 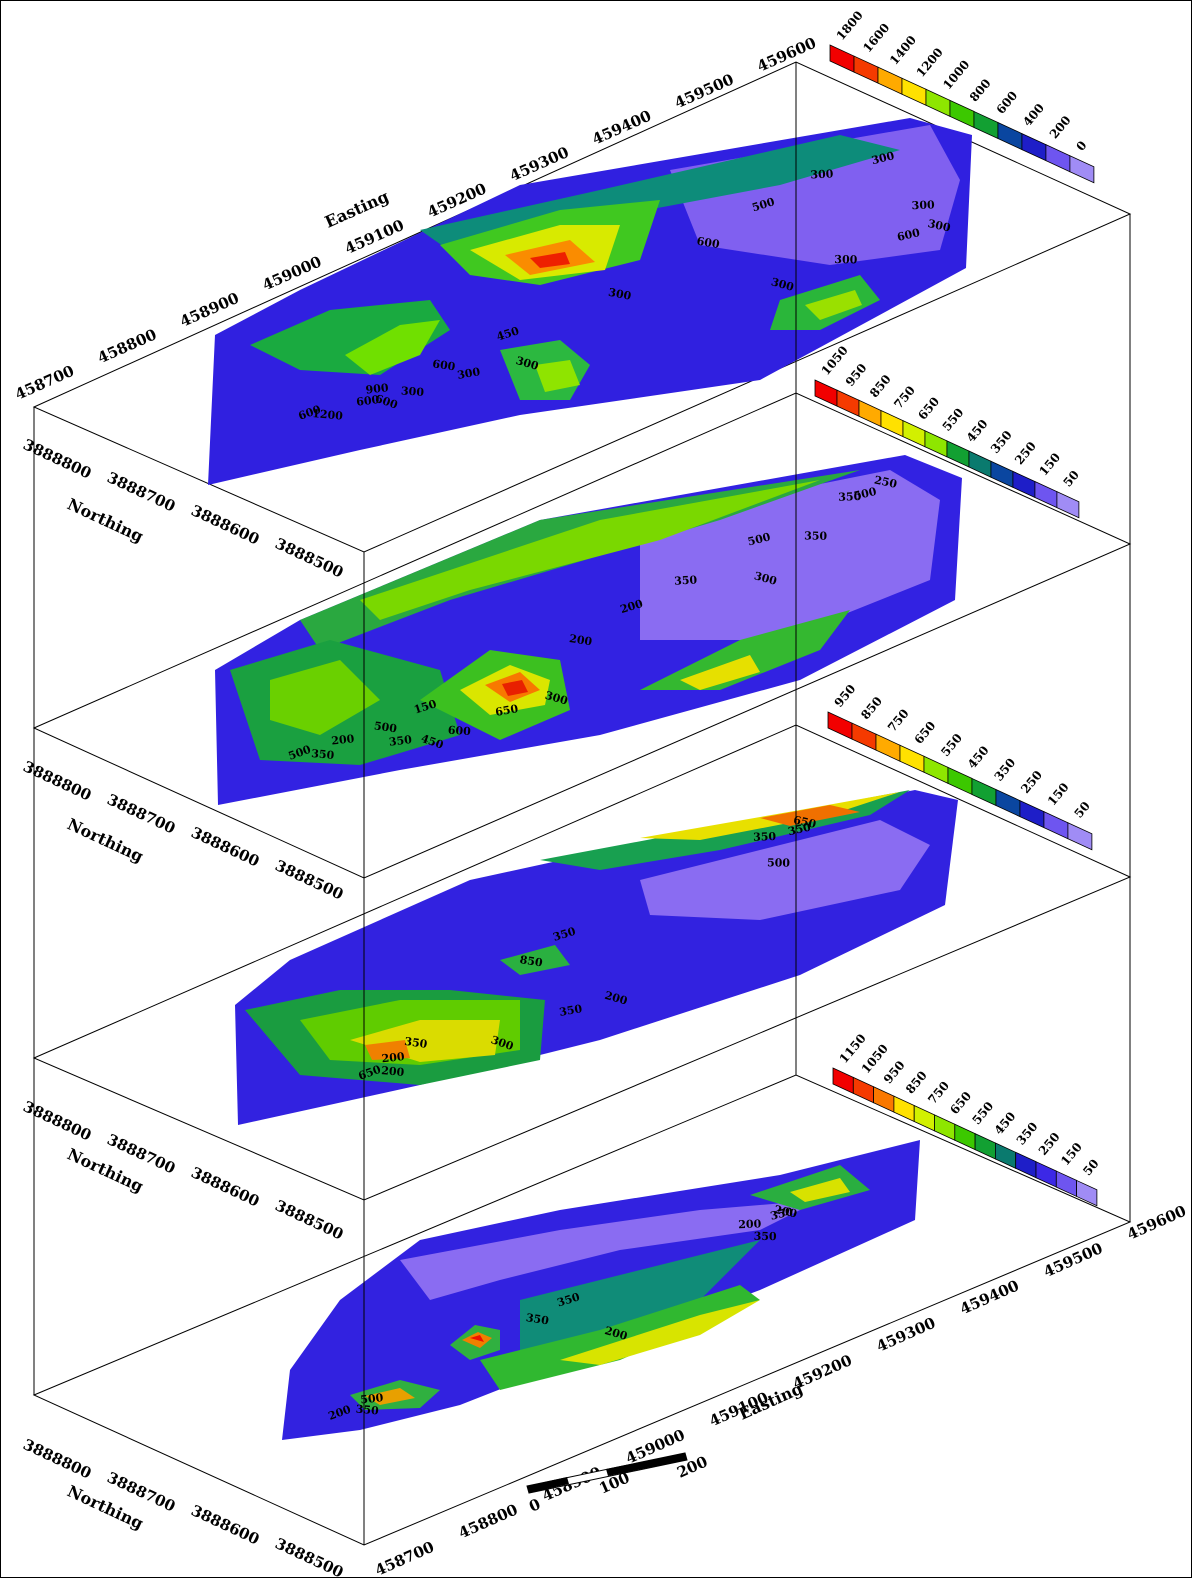 What do you see at coordinates (588, 630) in the screenshot?
I see `slice-2-fill` at bounding box center [588, 630].